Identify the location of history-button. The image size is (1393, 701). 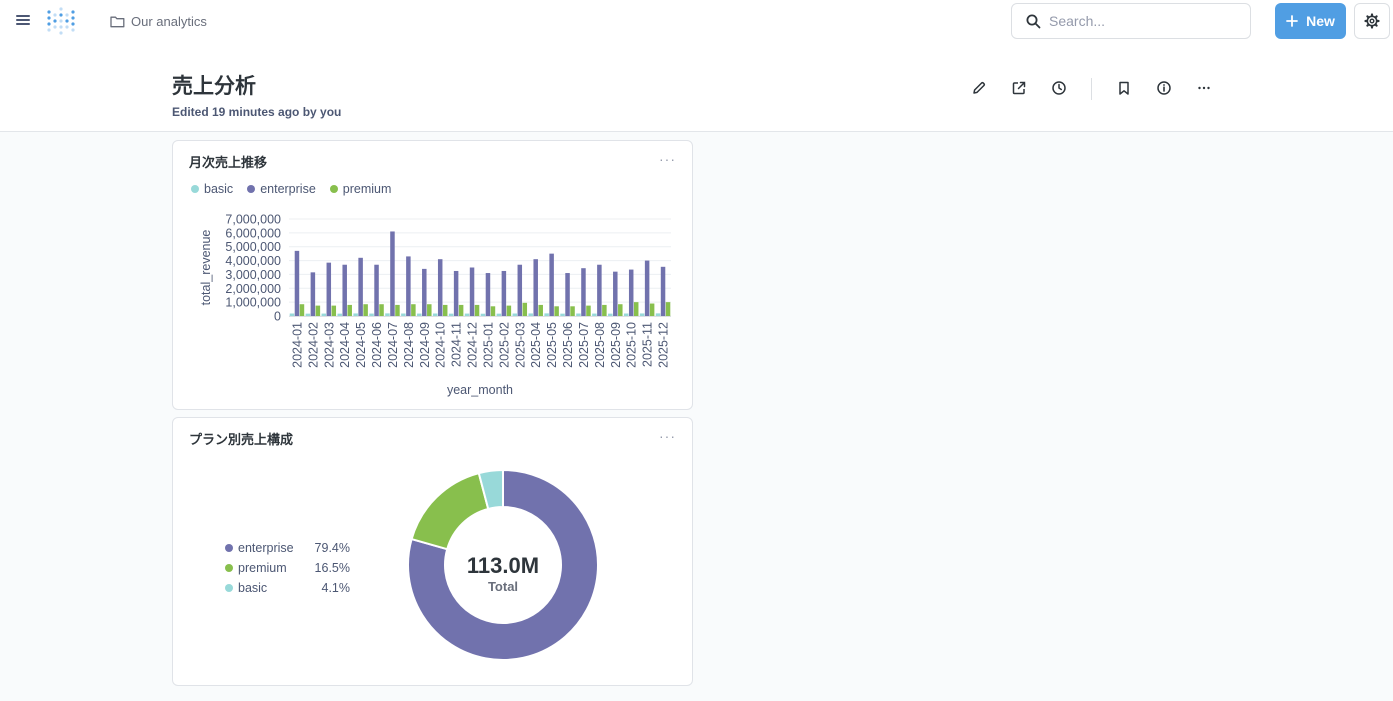
(1059, 88).